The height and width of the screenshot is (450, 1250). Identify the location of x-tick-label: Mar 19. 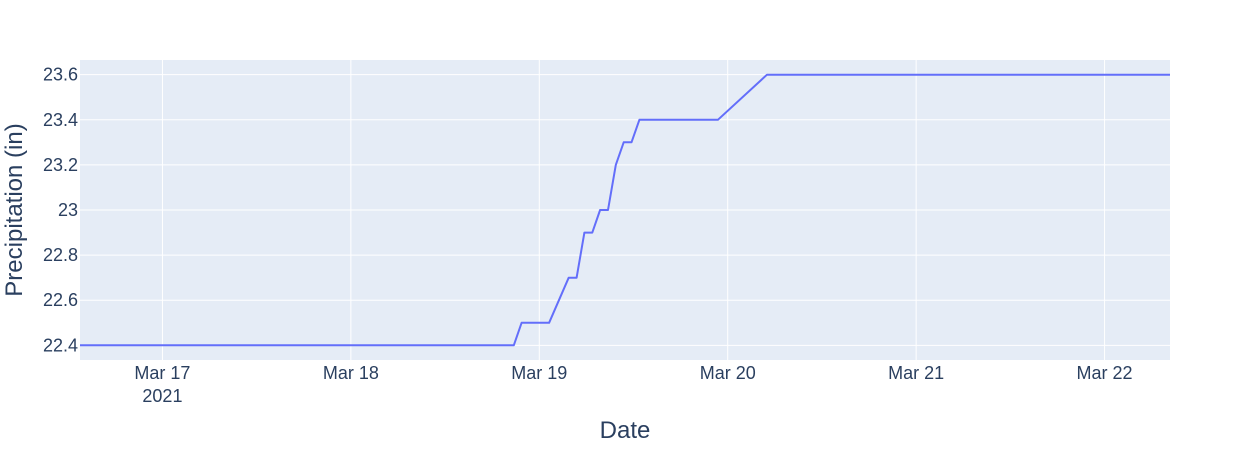
(539, 373).